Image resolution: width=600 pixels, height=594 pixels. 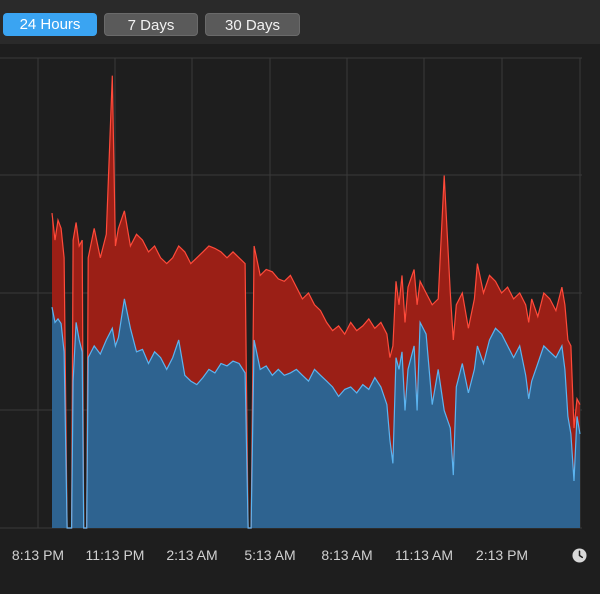 I want to click on x-tick-label: 2:13 PM, so click(x=502, y=555).